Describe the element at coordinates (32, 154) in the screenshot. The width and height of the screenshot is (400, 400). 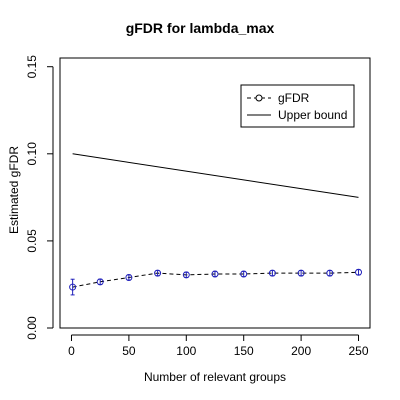
I see `y-tick-label: 0.10` at that location.